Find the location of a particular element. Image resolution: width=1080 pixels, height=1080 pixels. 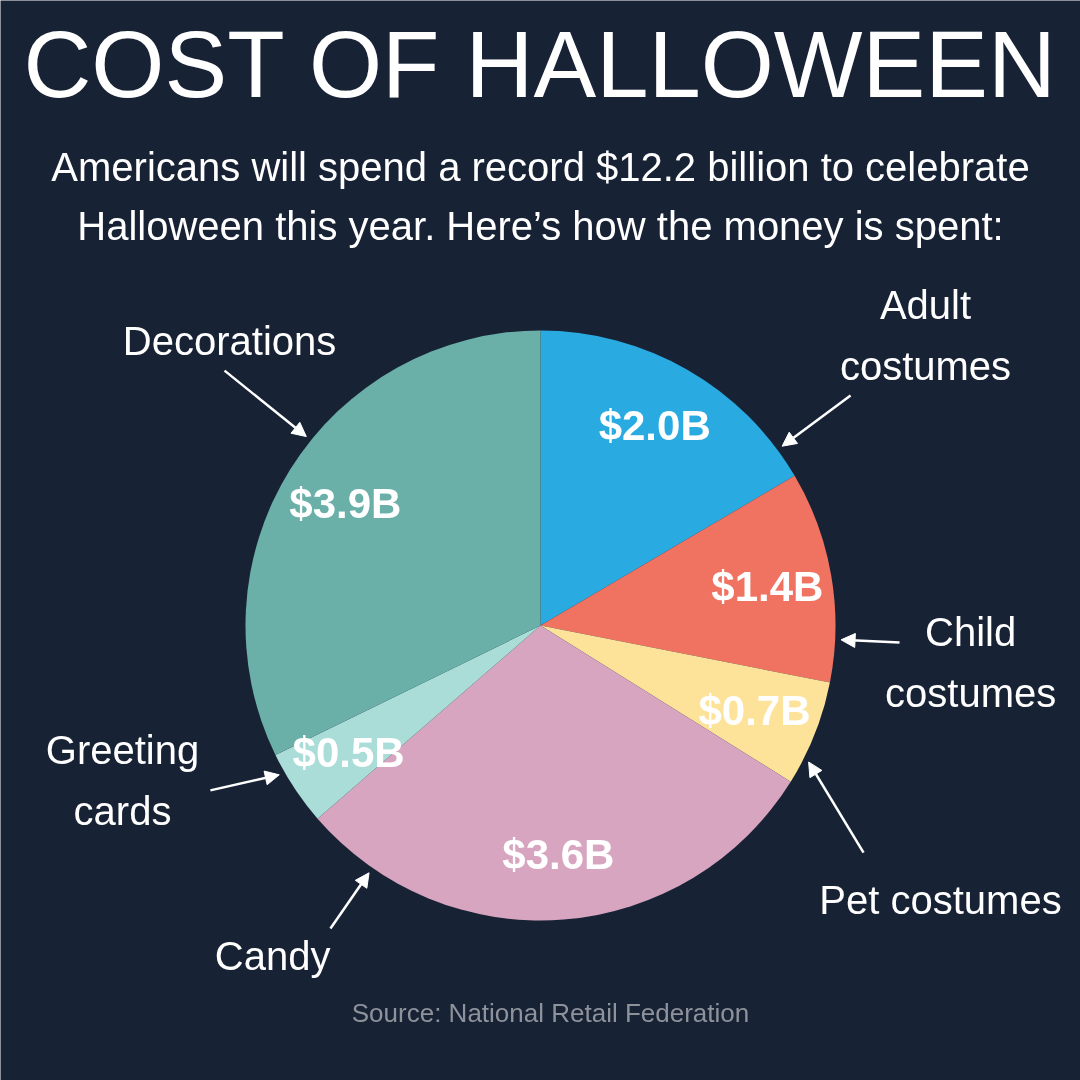

slice-label: Decorations is located at coordinates (229, 340).